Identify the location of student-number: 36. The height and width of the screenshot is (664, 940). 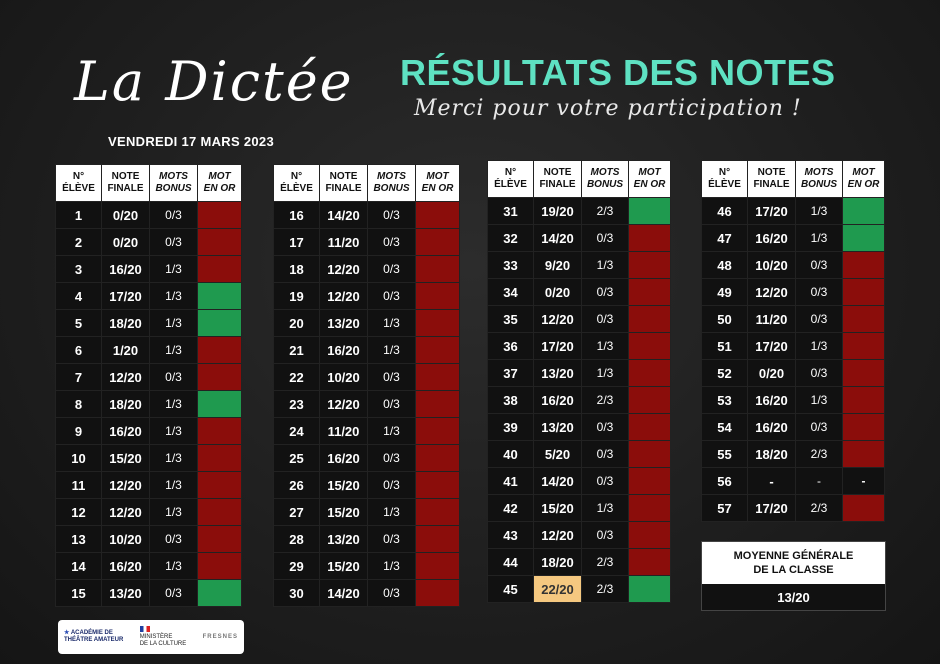
(510, 346).